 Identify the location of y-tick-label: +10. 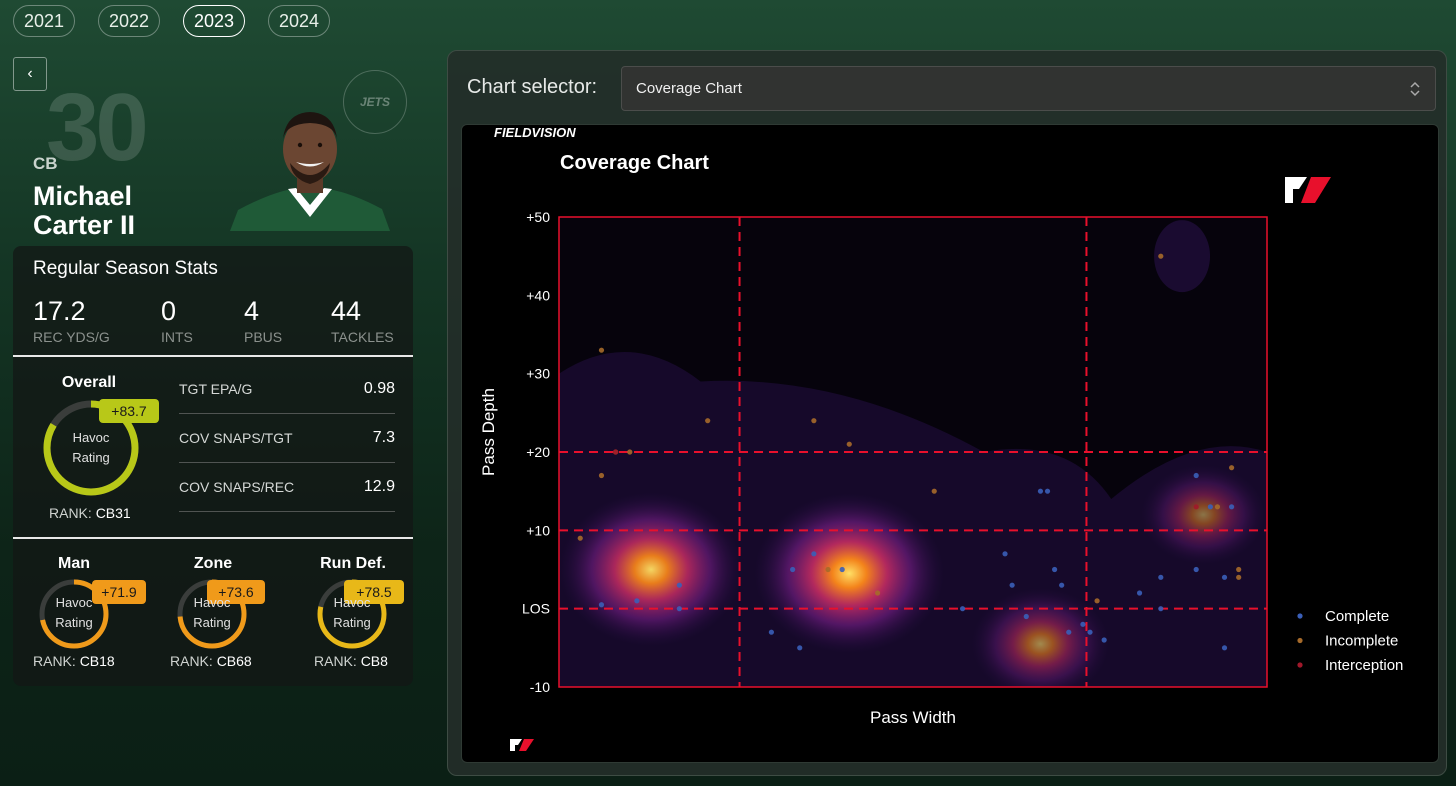
(538, 530).